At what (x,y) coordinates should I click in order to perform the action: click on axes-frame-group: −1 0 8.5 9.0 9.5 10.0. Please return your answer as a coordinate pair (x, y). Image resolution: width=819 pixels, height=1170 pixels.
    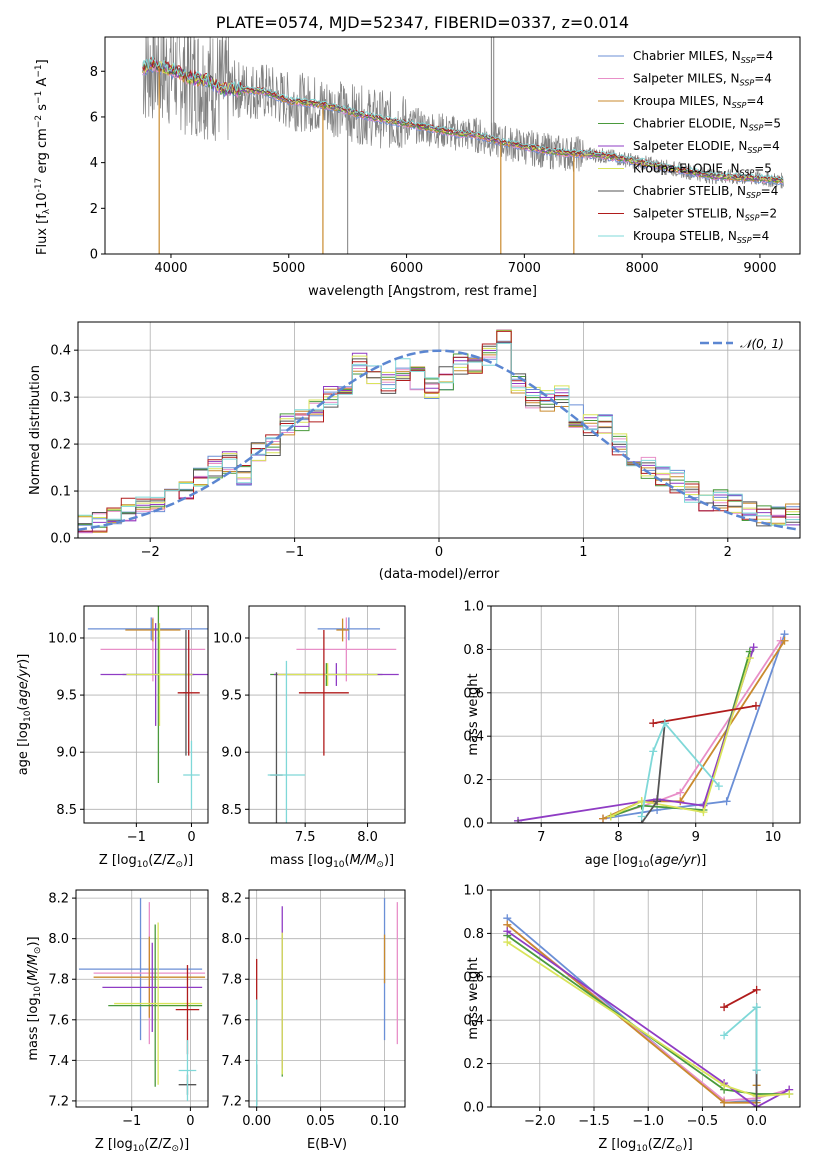
    Looking at the image, I should click on (128, 725).